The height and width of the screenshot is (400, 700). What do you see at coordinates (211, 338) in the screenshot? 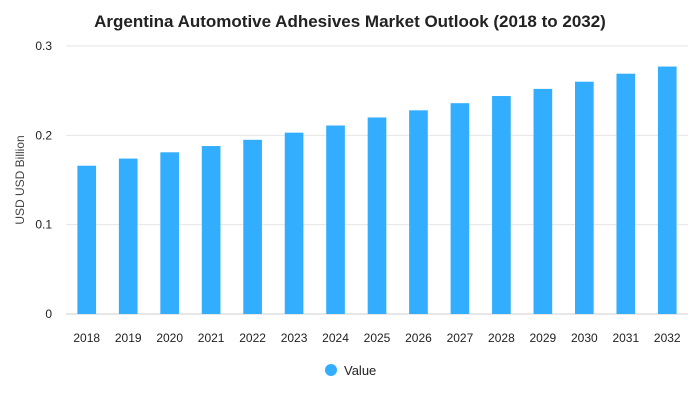
I see `x-tick-label: 2021` at bounding box center [211, 338].